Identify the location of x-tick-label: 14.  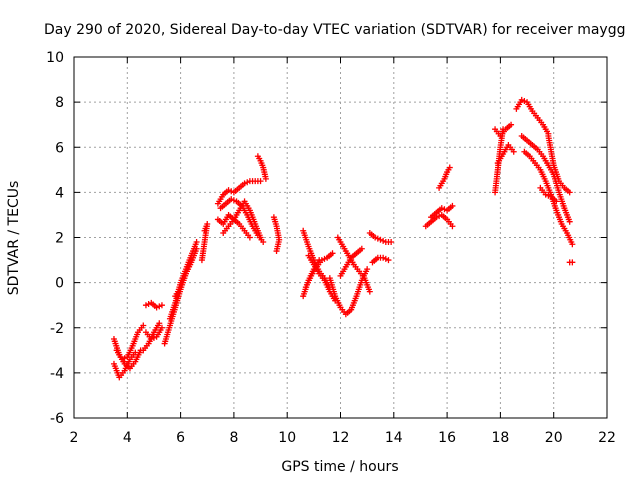
(394, 438).